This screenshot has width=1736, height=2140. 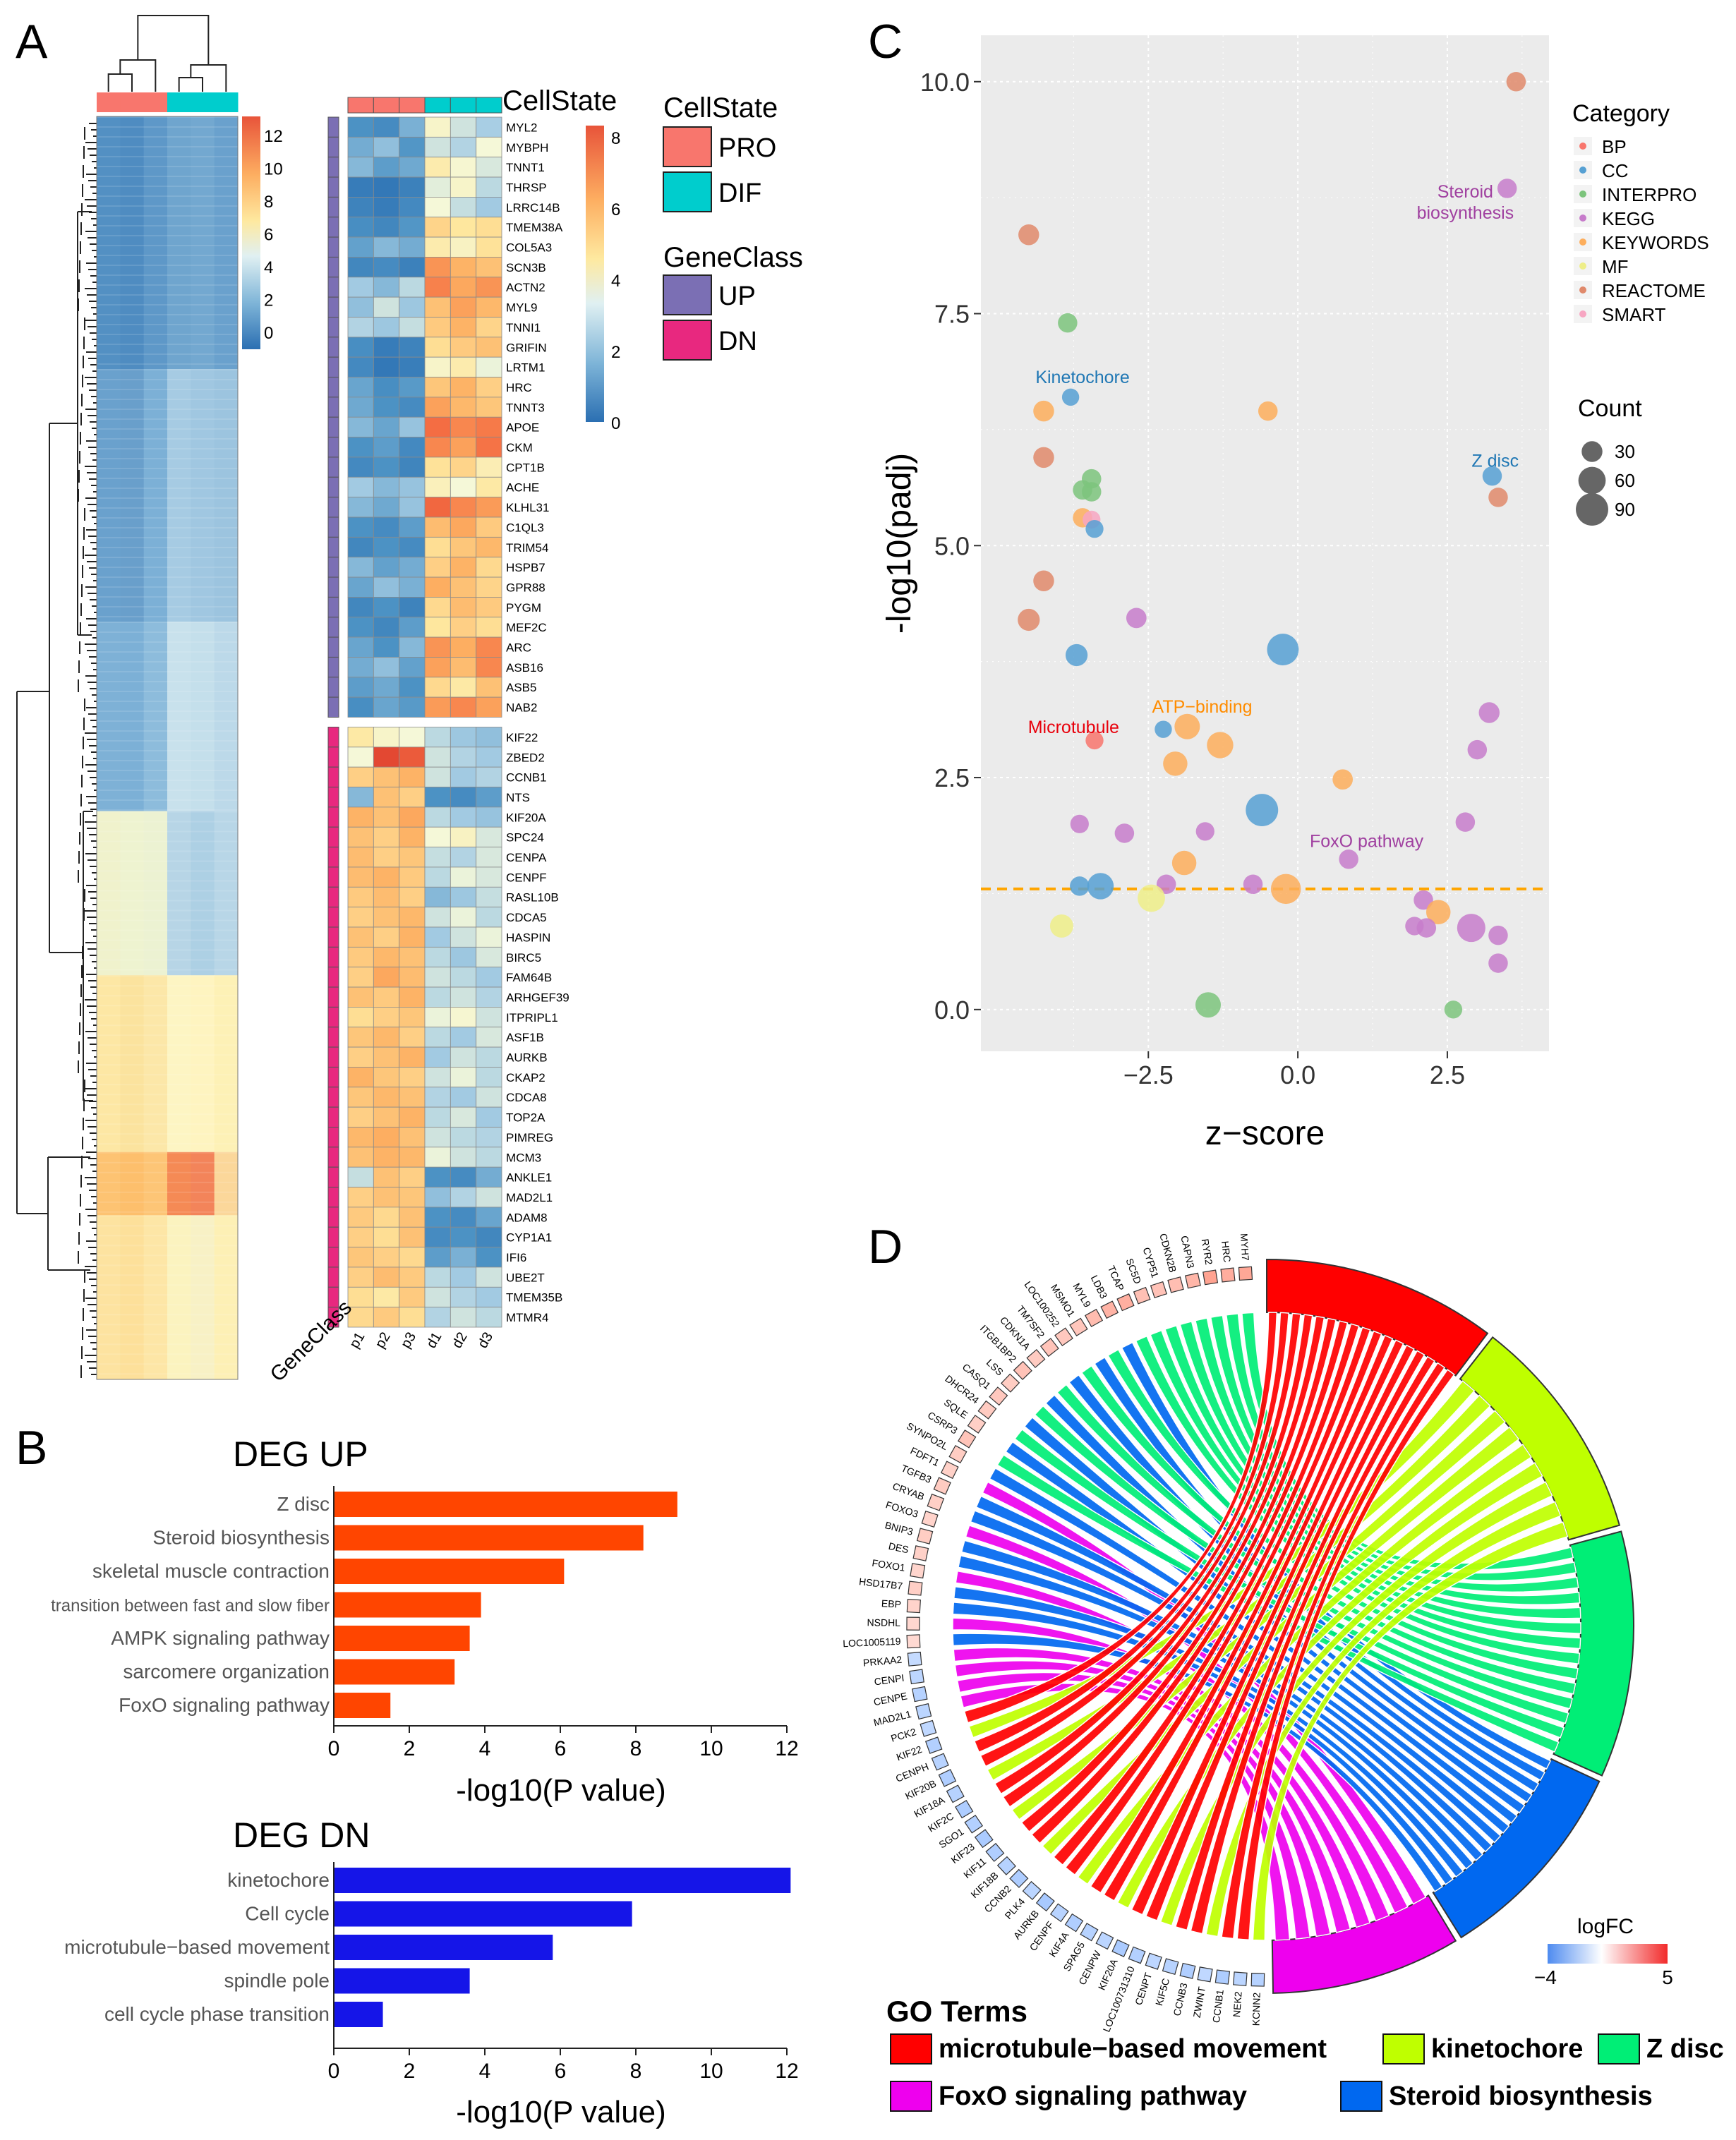 I want to click on panel-letter-d: D, so click(x=885, y=1247).